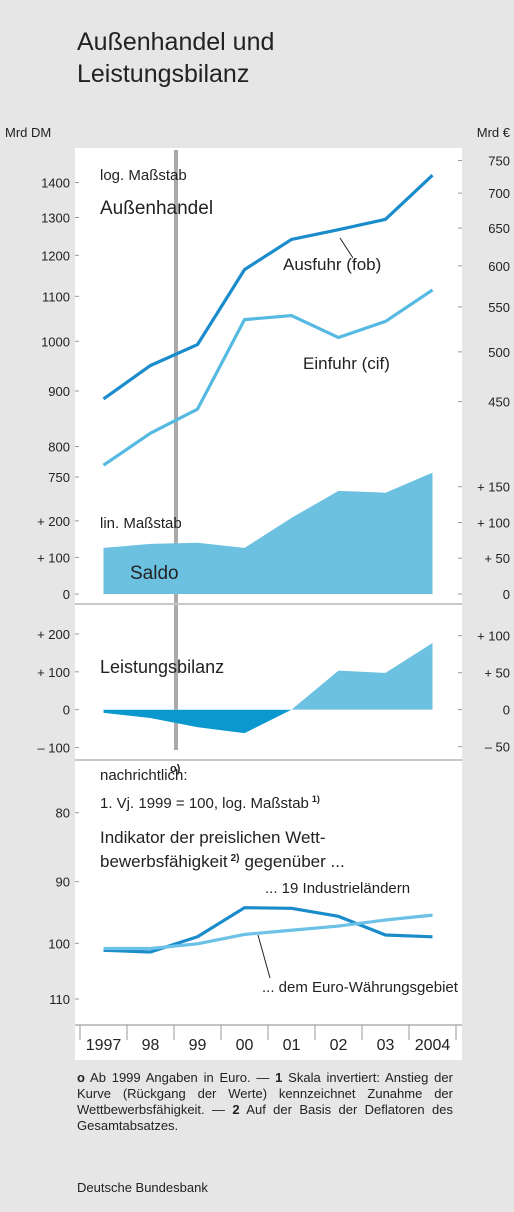 The height and width of the screenshot is (1212, 514). Describe the element at coordinates (151, 1045) in the screenshot. I see `x-tick-label: 98` at that location.